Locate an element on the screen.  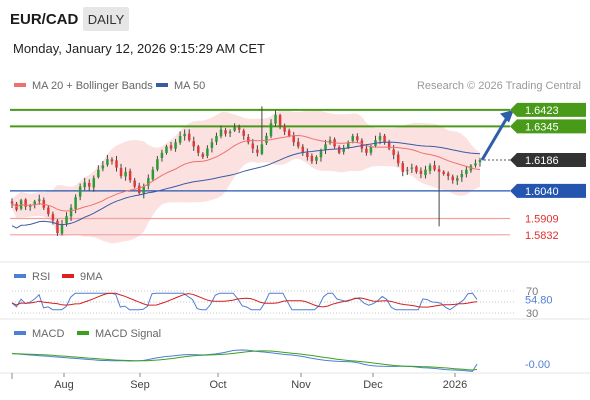
legend-ma50: MA 50 is located at coordinates (180, 86).